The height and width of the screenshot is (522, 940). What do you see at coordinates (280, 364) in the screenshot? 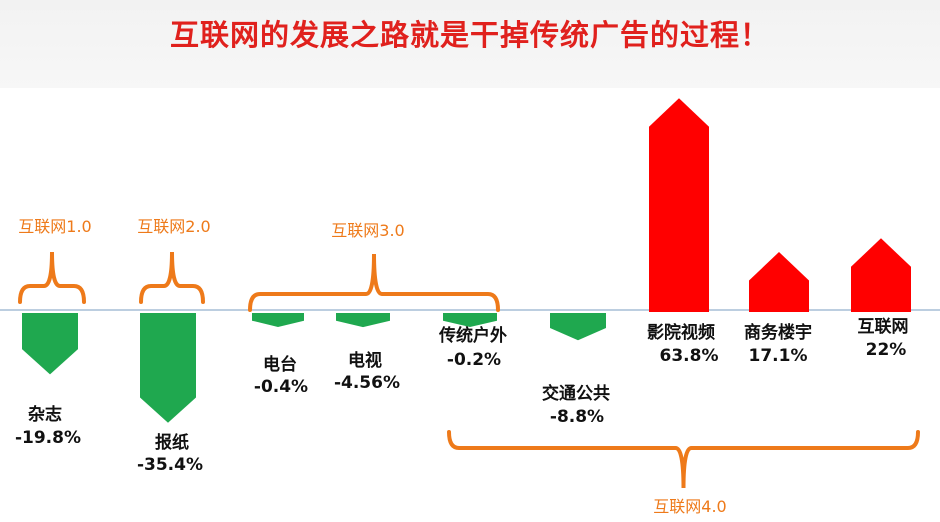
I see `category-label: 电台` at bounding box center [280, 364].